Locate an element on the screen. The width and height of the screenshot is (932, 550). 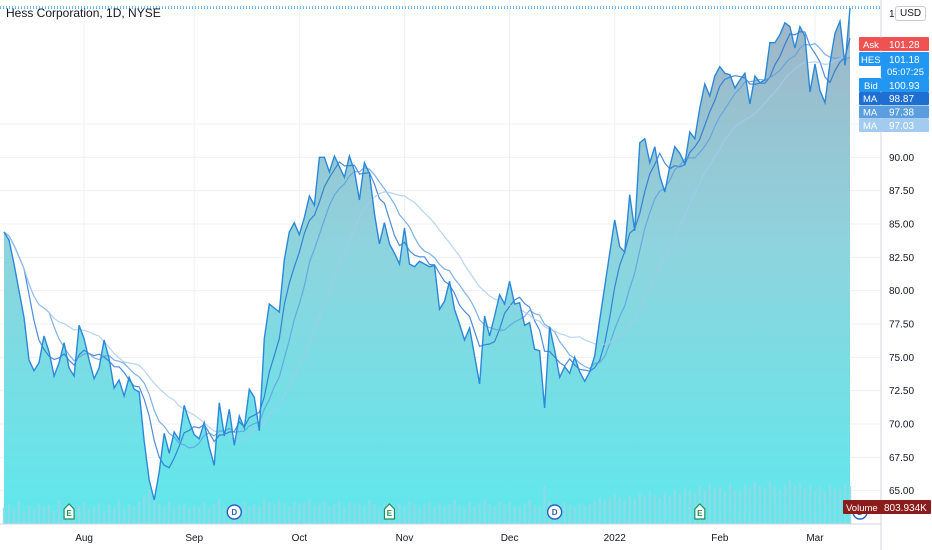
last-price-value: 101.18 is located at coordinates (904, 60).